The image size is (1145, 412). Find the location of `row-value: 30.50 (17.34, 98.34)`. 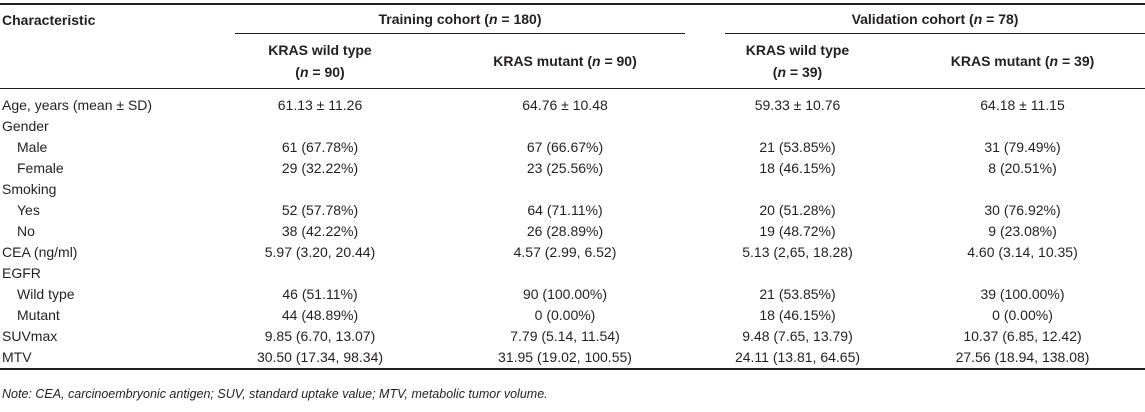

row-value: 30.50 (17.34, 98.34) is located at coordinates (320, 358).